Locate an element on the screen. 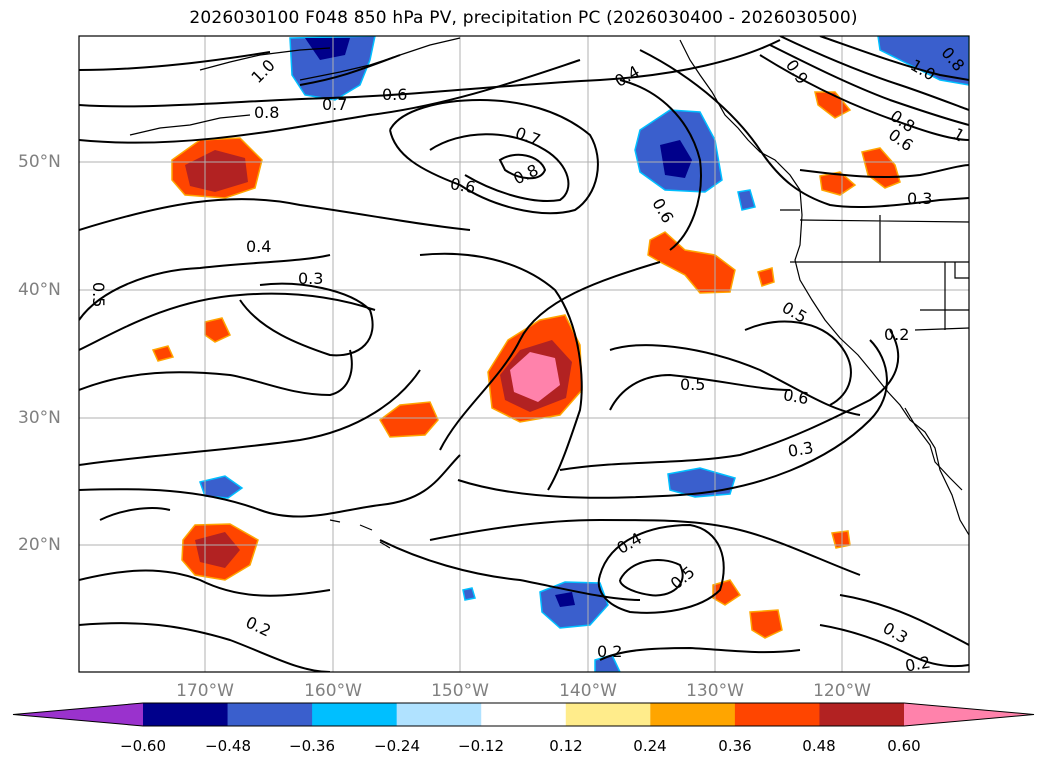 The width and height of the screenshot is (1047, 765). lon-tick-label: 140°W is located at coordinates (588, 691).